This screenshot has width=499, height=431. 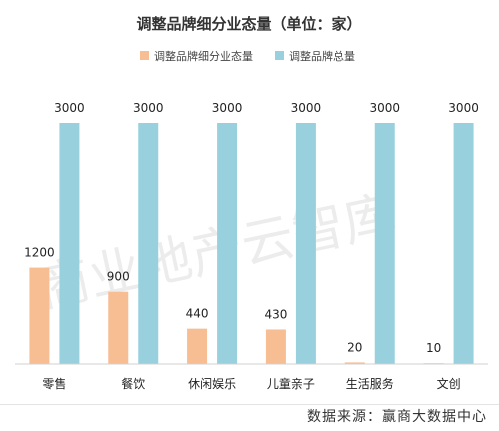 What do you see at coordinates (251, 383) in the screenshot?
I see `x-axis-ticks: 零售 餐饮 休闲娱乐 儿童亲子 生活服务 文创` at bounding box center [251, 383].